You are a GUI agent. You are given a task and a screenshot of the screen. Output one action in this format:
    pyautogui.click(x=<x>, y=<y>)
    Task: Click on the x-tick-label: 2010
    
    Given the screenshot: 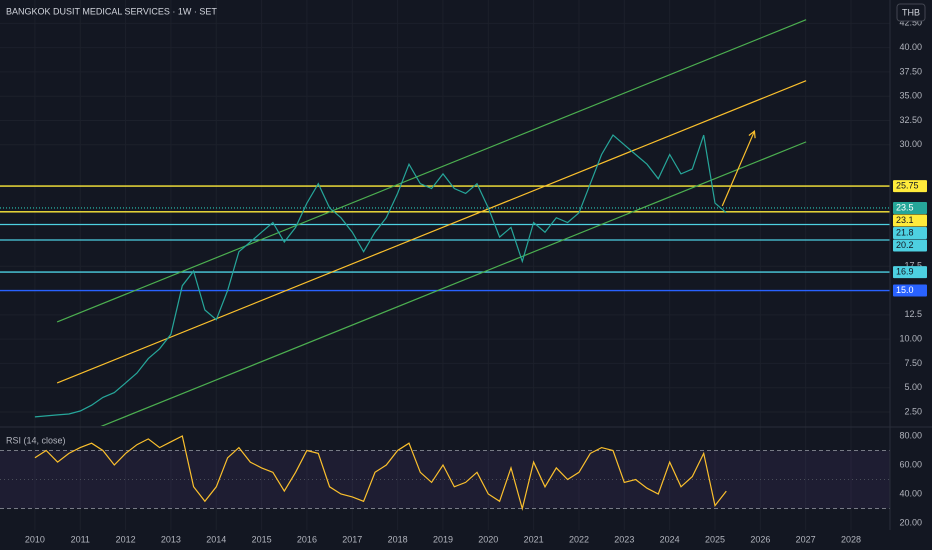 What is the action you would take?
    pyautogui.click(x=35, y=539)
    